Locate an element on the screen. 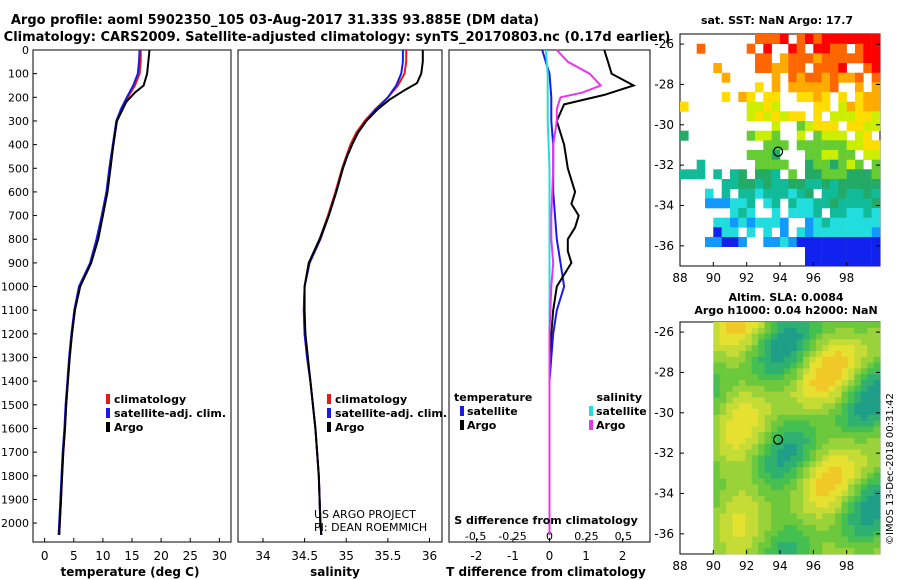 The width and height of the screenshot is (900, 580). depth-tick-label: 200 is located at coordinates (18, 97).